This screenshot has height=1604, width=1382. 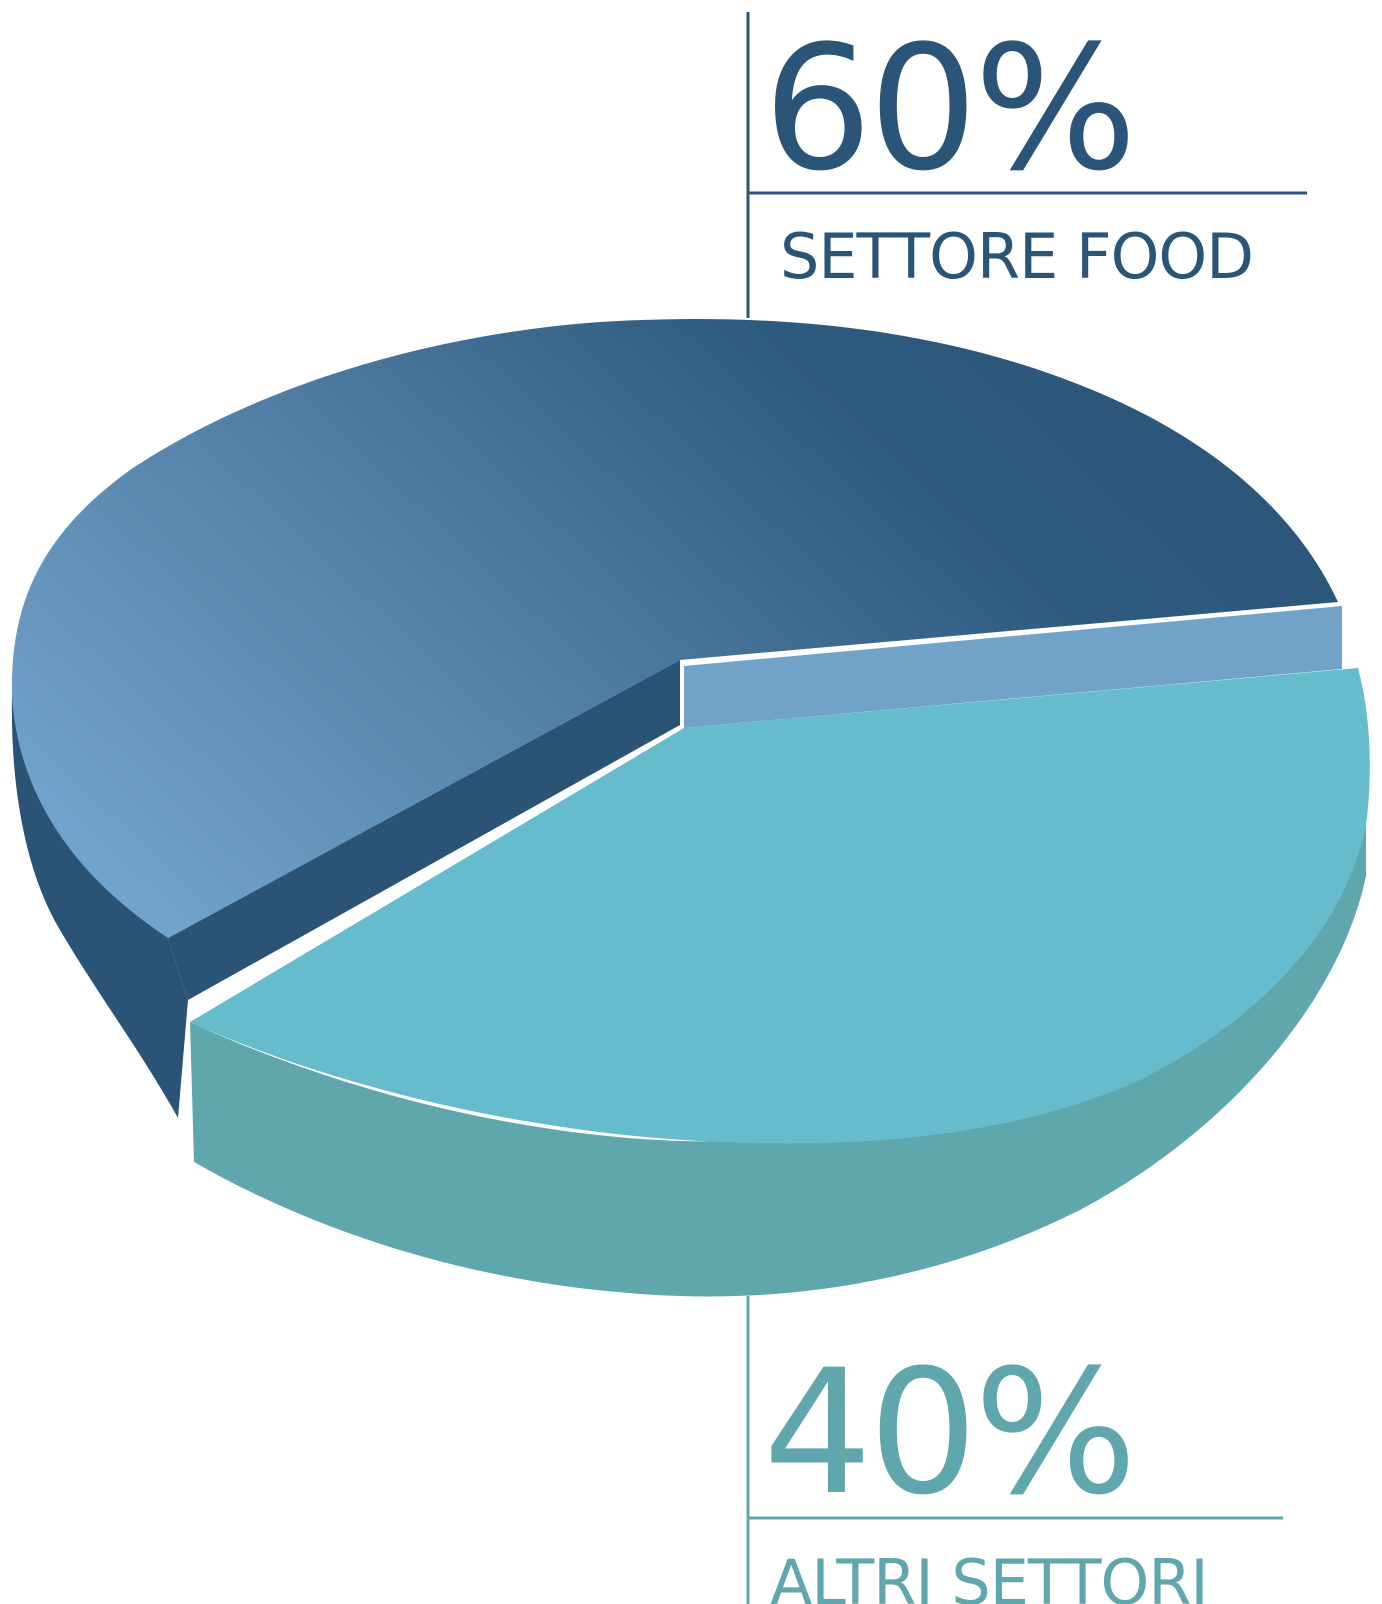 What do you see at coordinates (948, 108) in the screenshot?
I see `food-percentage: 60%` at bounding box center [948, 108].